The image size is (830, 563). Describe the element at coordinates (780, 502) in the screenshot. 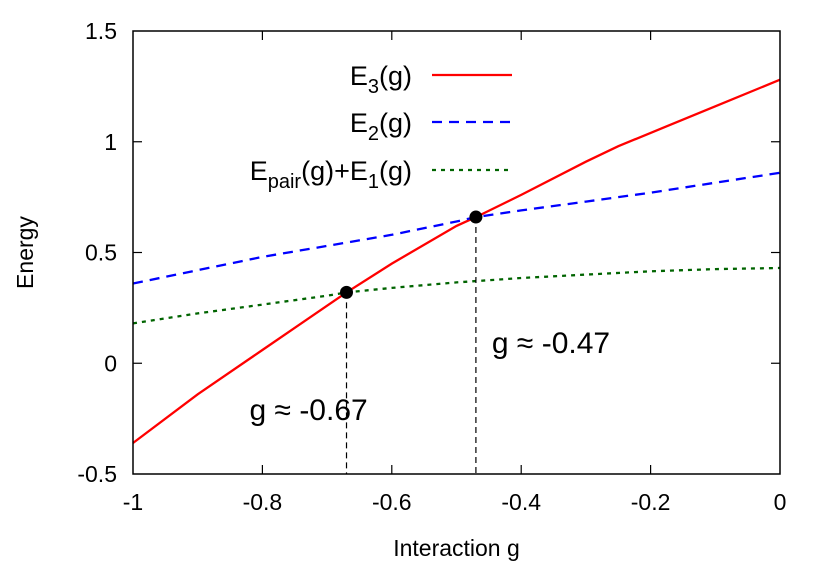

I see `x-tick-label: 0` at that location.